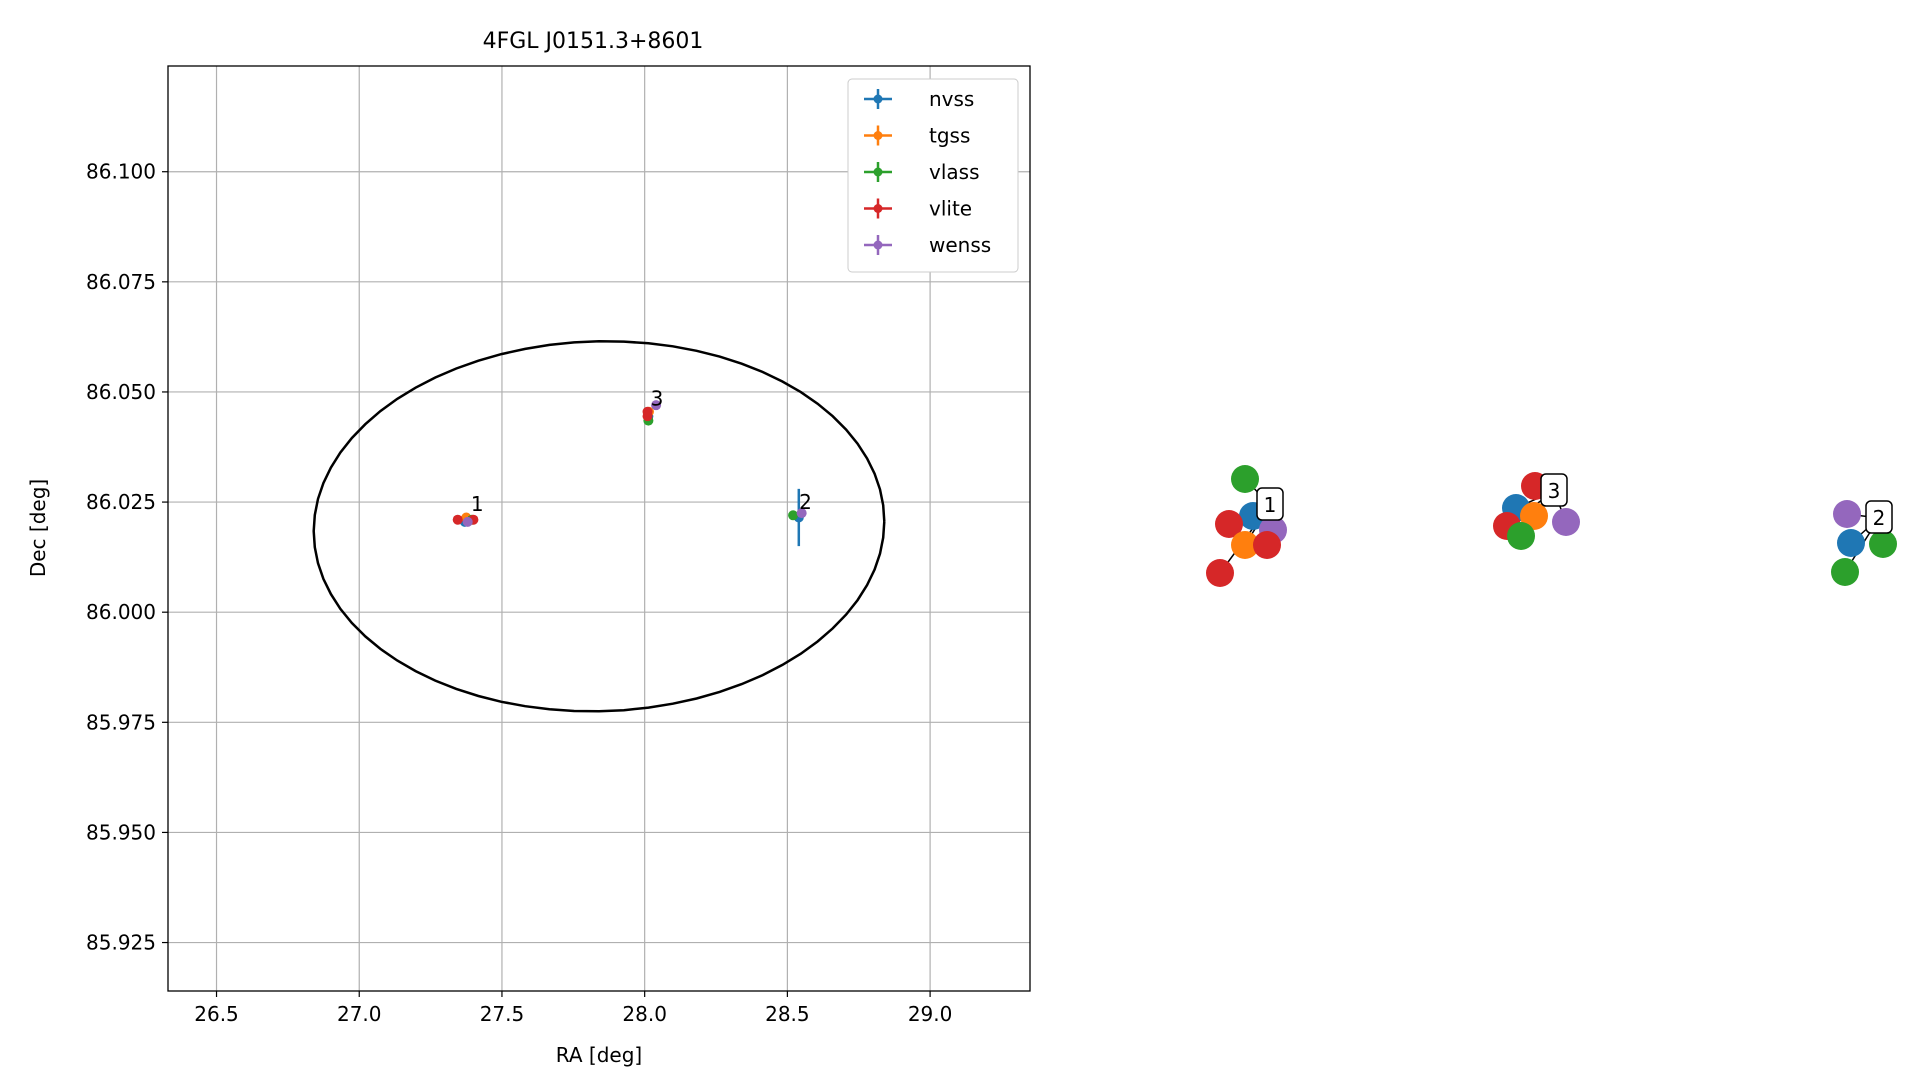 This screenshot has width=1919, height=1080. What do you see at coordinates (641, 451) in the screenshot?
I see `source-annotations: 1 2 3` at bounding box center [641, 451].